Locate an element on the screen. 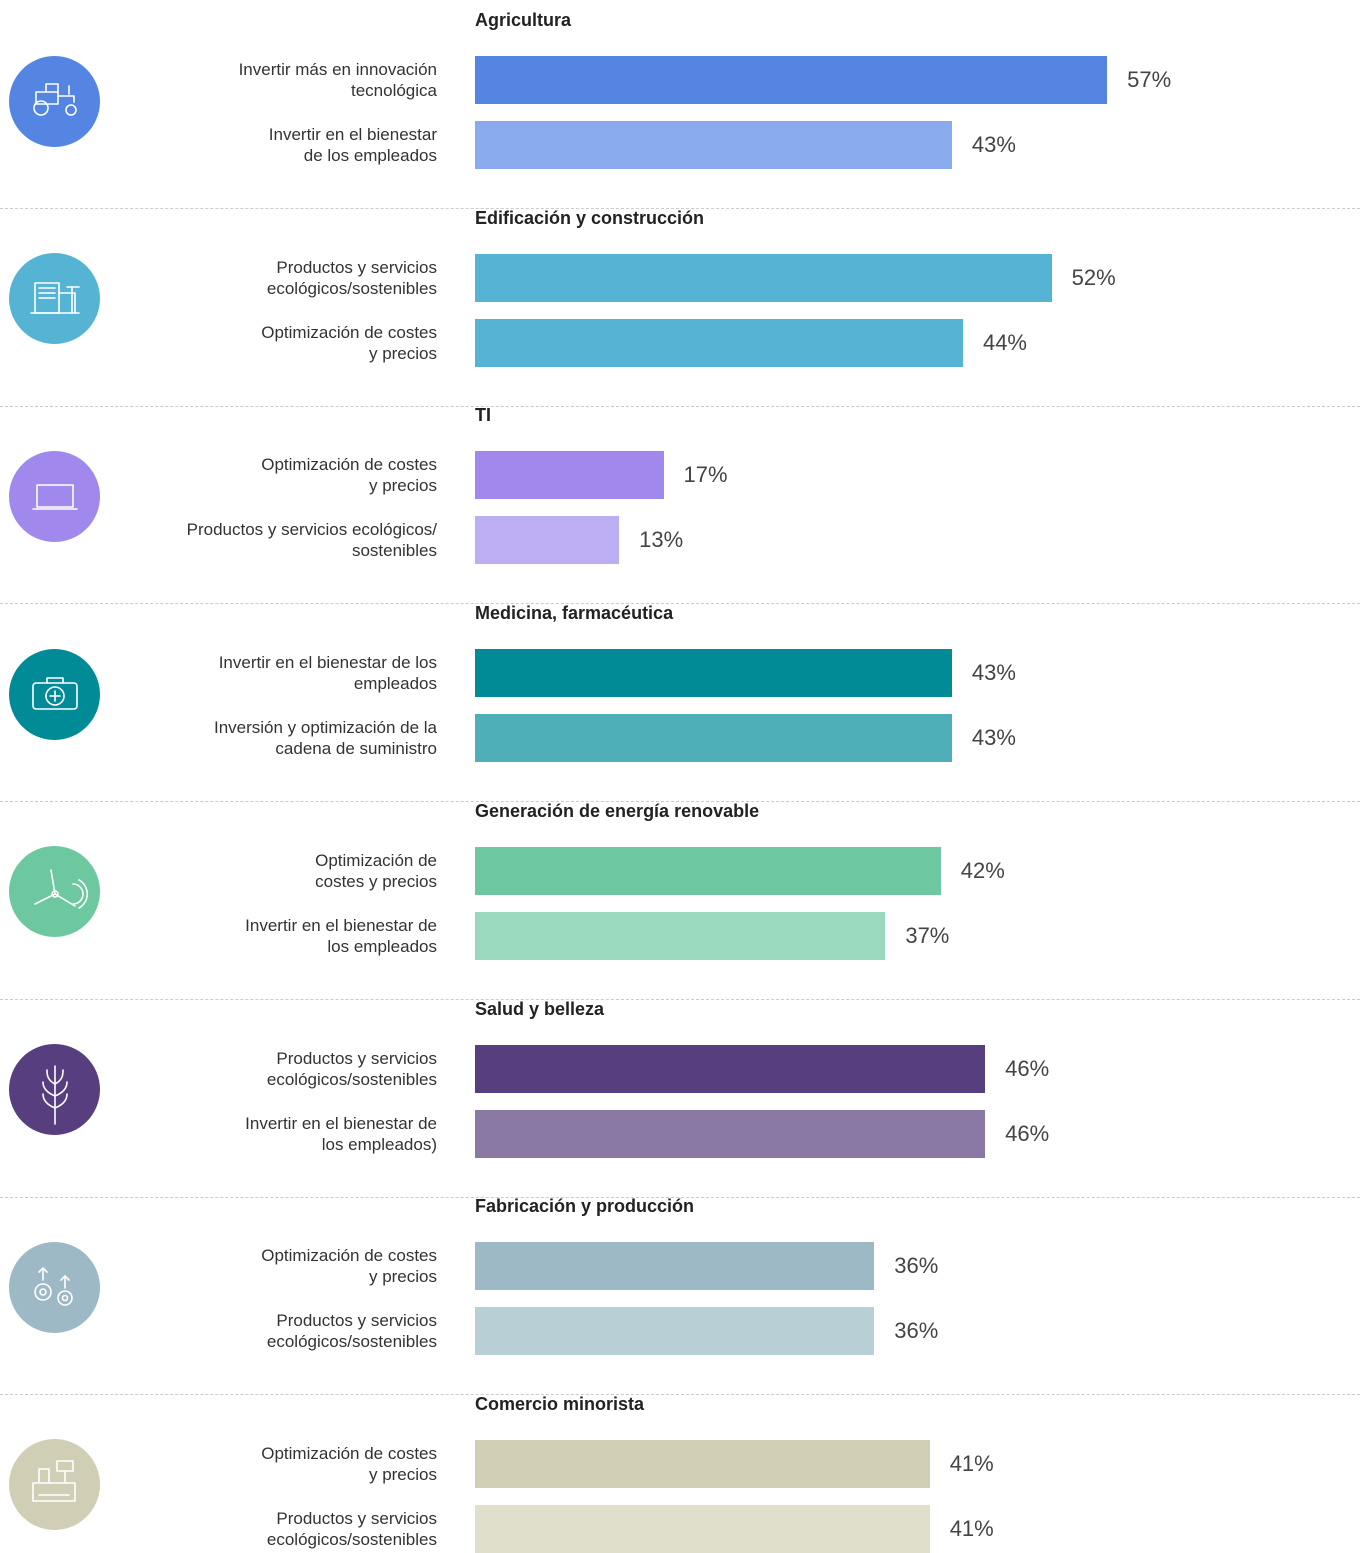 The image size is (1360, 1553). value-label: 44% is located at coordinates (1004, 342).